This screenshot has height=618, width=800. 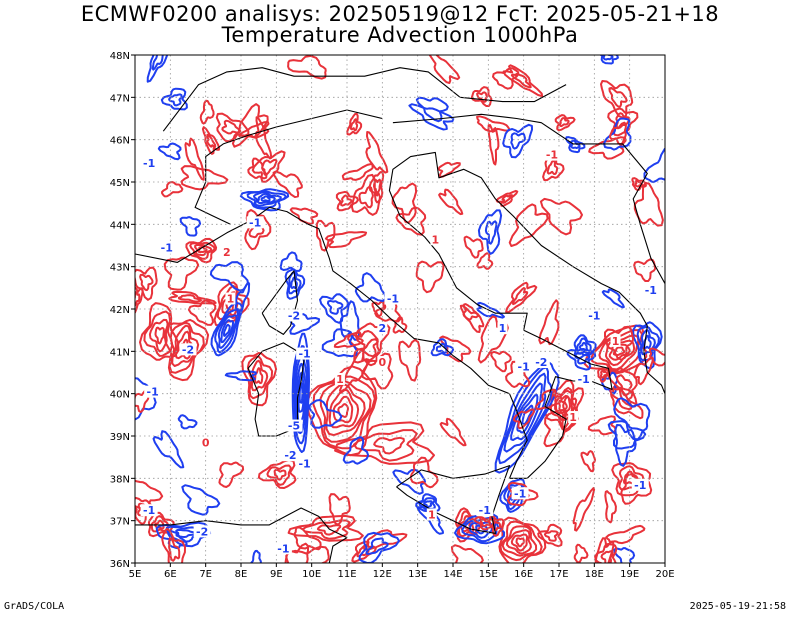 I want to click on y-tick-label: 48N, so click(x=120, y=56).